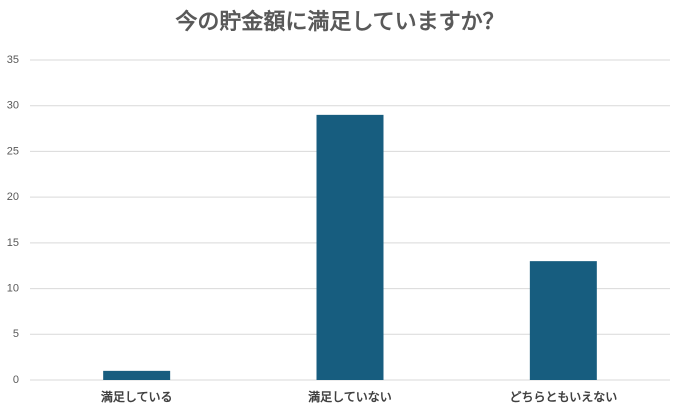 The image size is (680, 413). Describe the element at coordinates (16, 380) in the screenshot. I see `y-tick-label: 0` at that location.